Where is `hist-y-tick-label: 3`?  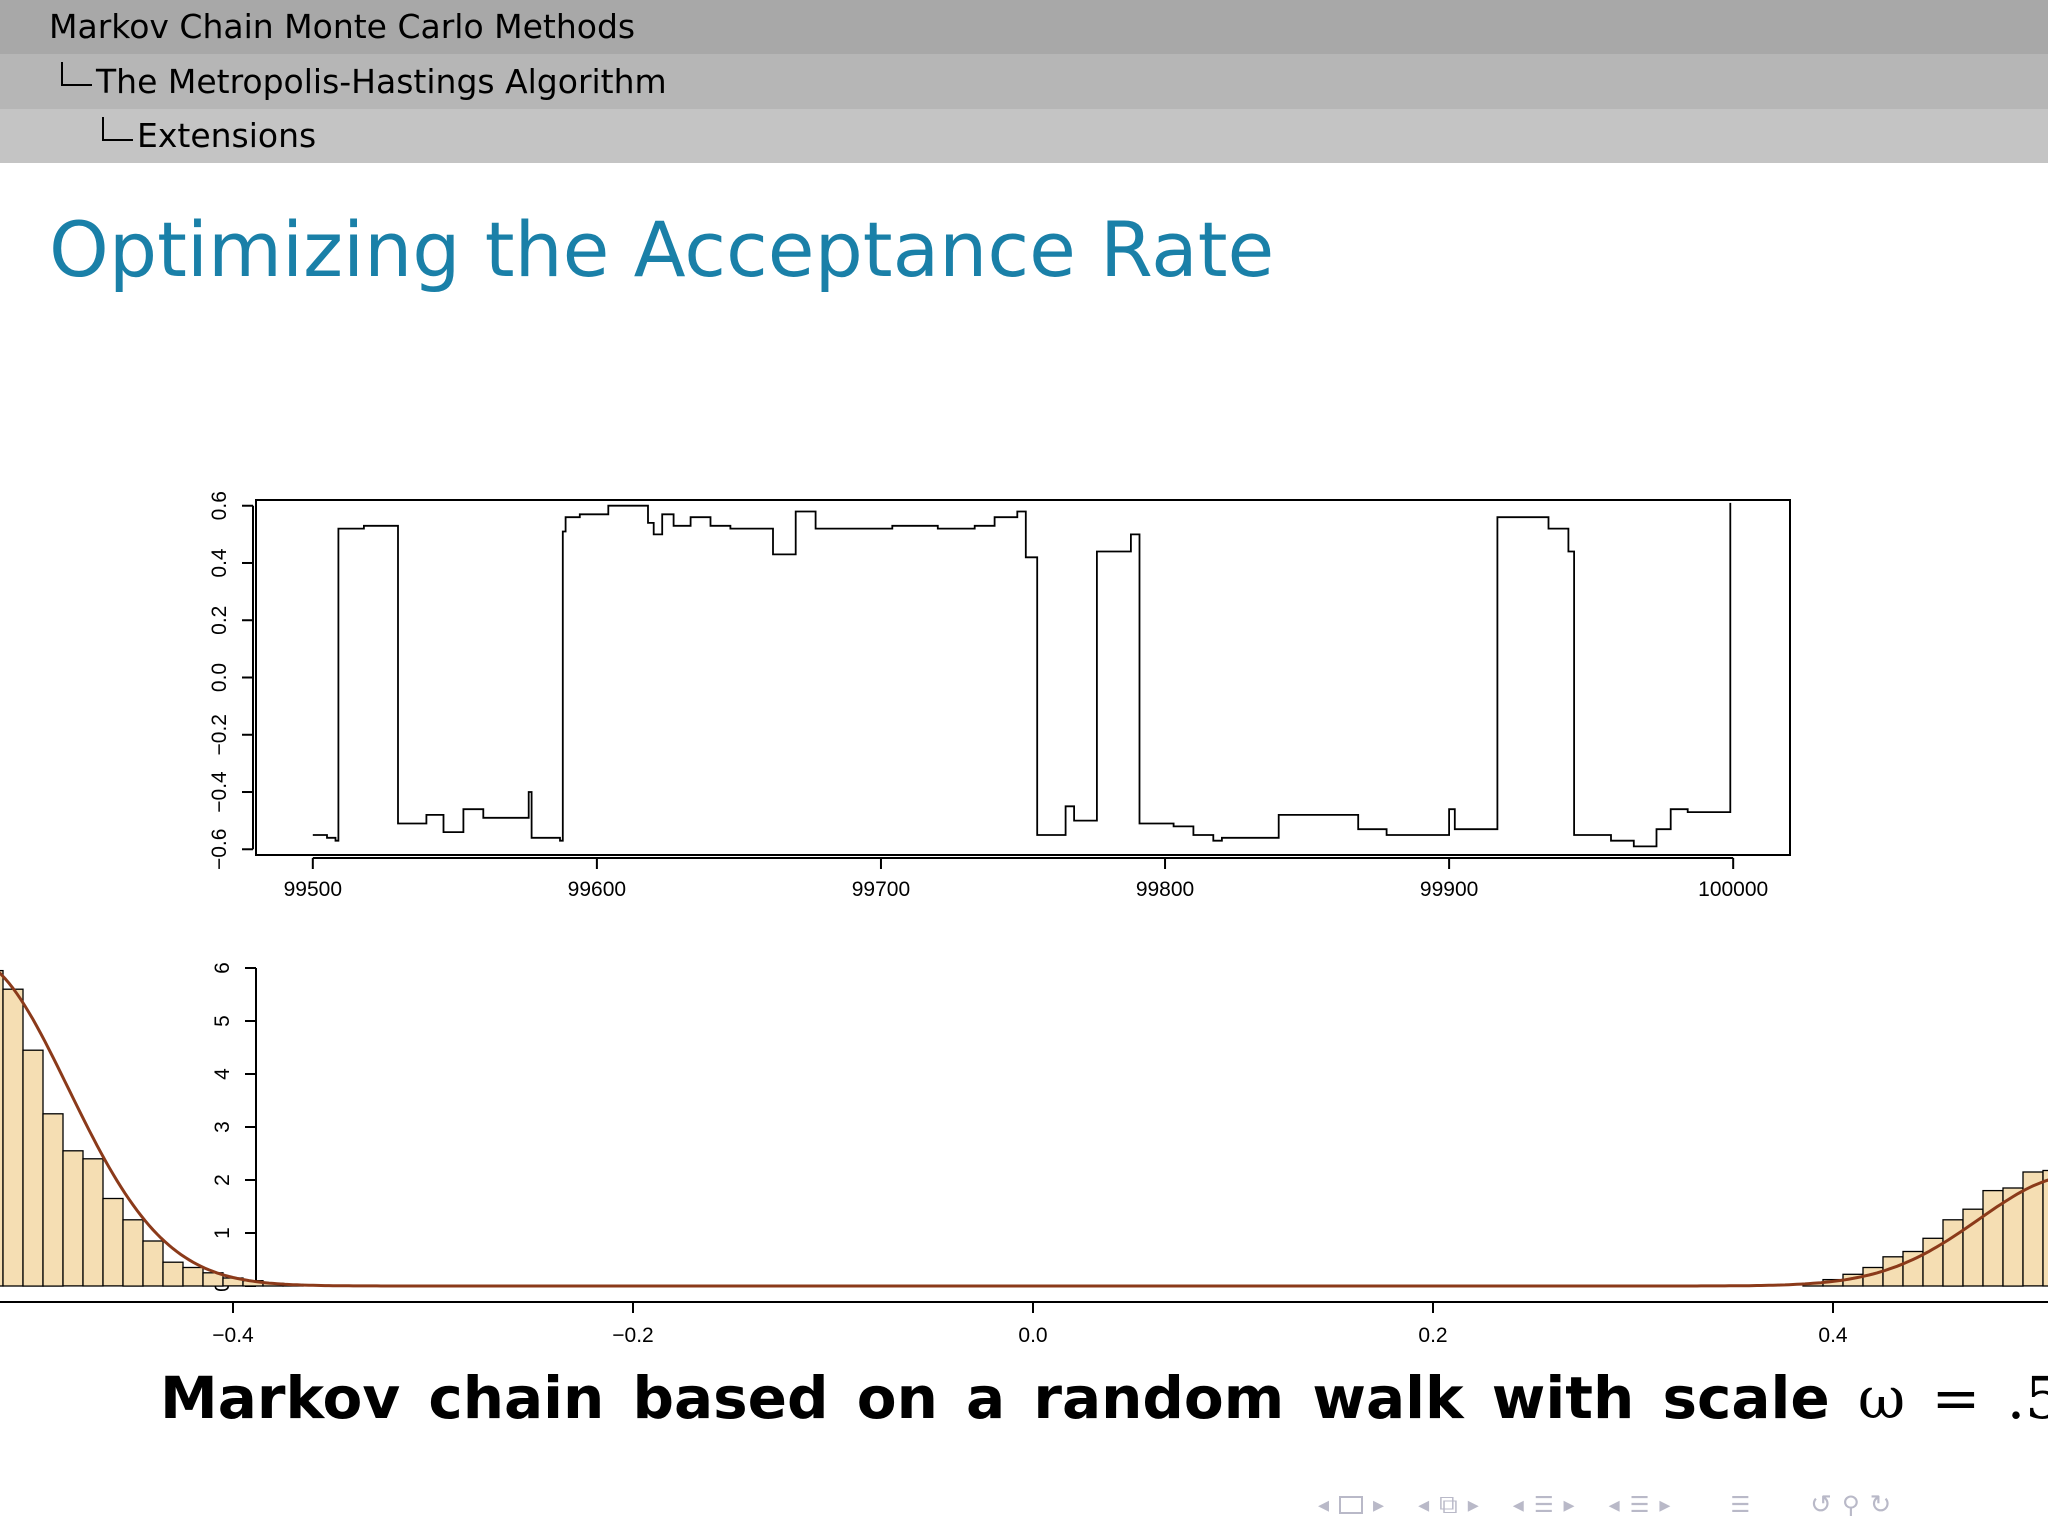 hist-y-tick-label: 3 is located at coordinates (222, 1127).